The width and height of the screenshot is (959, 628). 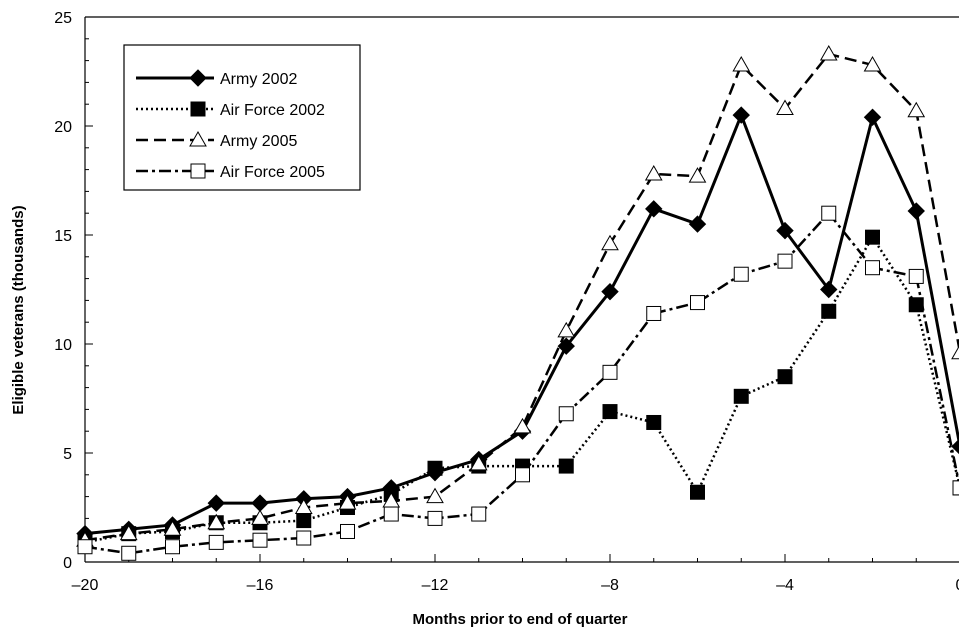 What do you see at coordinates (63, 236) in the screenshot?
I see `y-tick-label: 15` at bounding box center [63, 236].